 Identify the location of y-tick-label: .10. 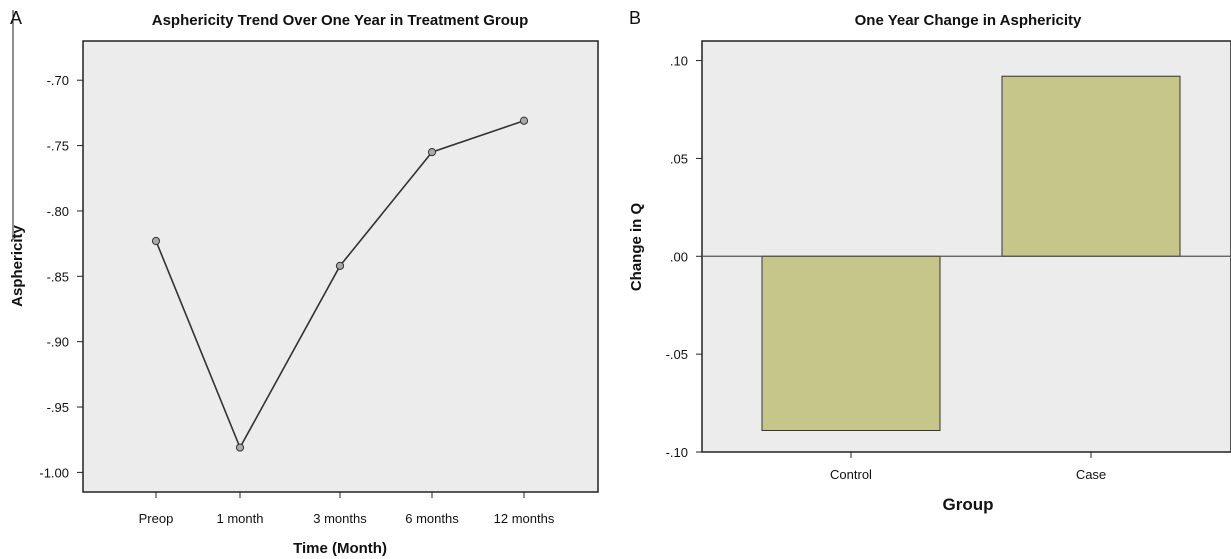
(679, 61).